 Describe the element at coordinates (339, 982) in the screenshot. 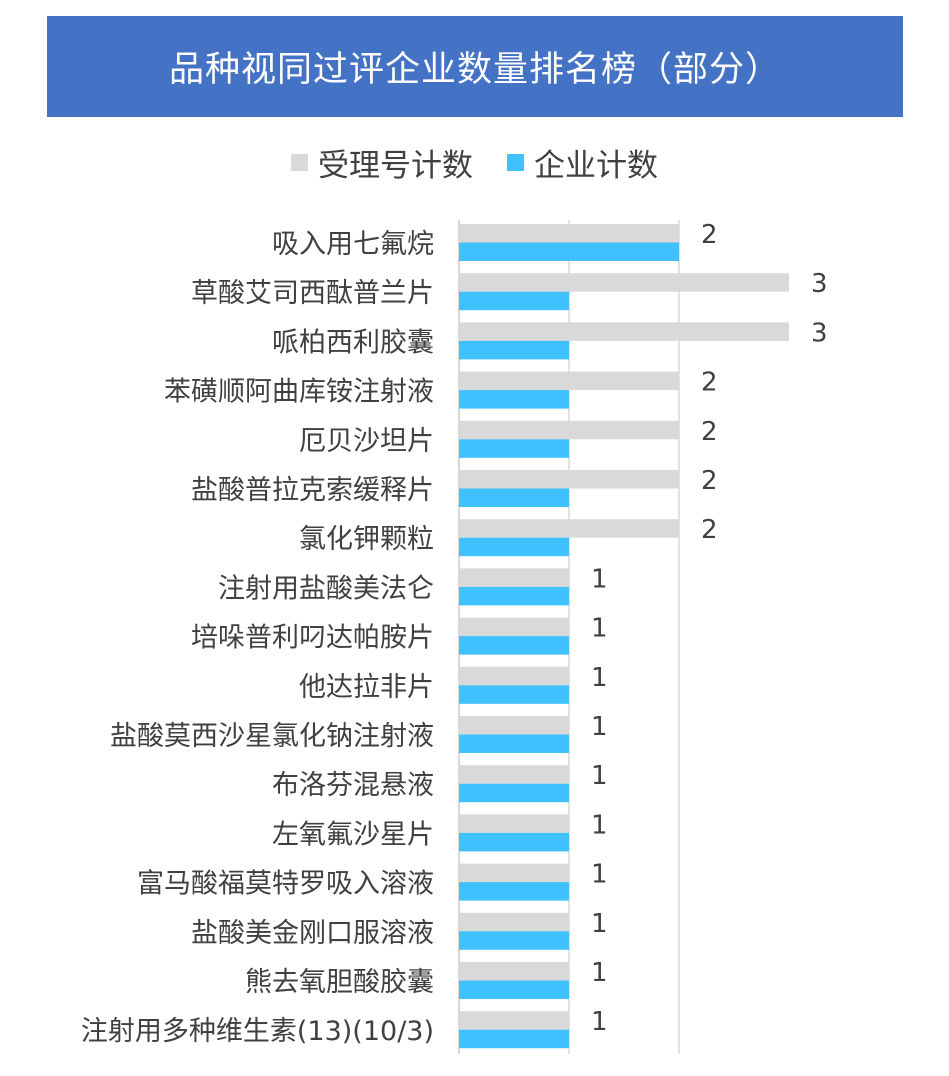

I see `category-label: 熊去氧胆酸胶囊` at that location.